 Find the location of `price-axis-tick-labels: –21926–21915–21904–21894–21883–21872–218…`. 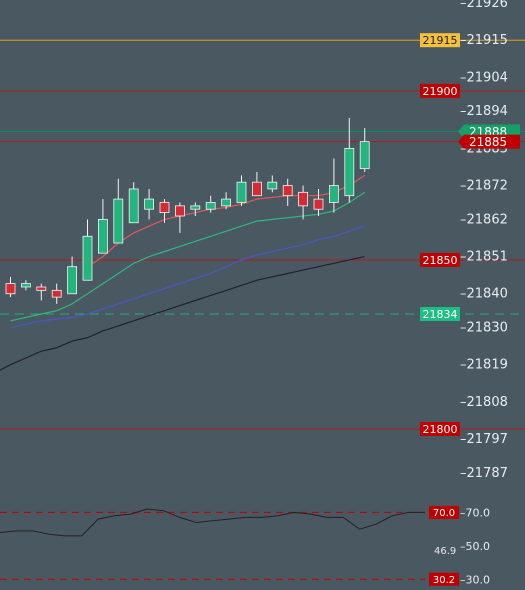

price-axis-tick-labels: –21926–21915–21904–21894–21883–21872–218… is located at coordinates (484, 240).